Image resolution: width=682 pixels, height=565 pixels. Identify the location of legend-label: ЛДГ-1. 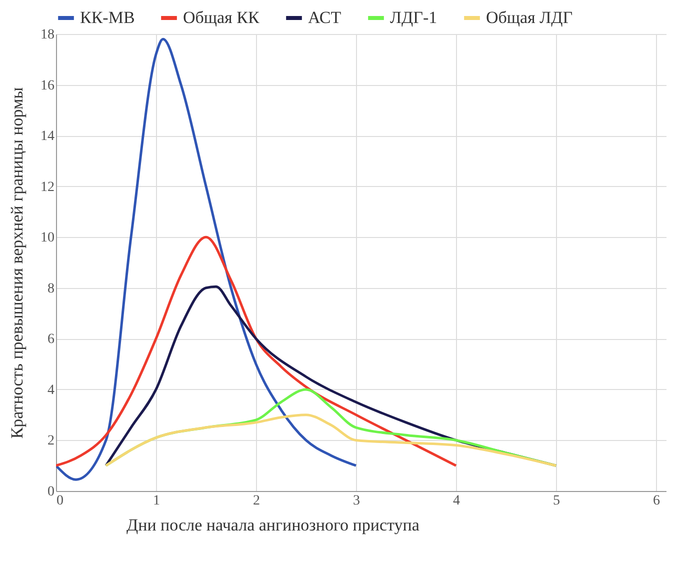
(414, 17).